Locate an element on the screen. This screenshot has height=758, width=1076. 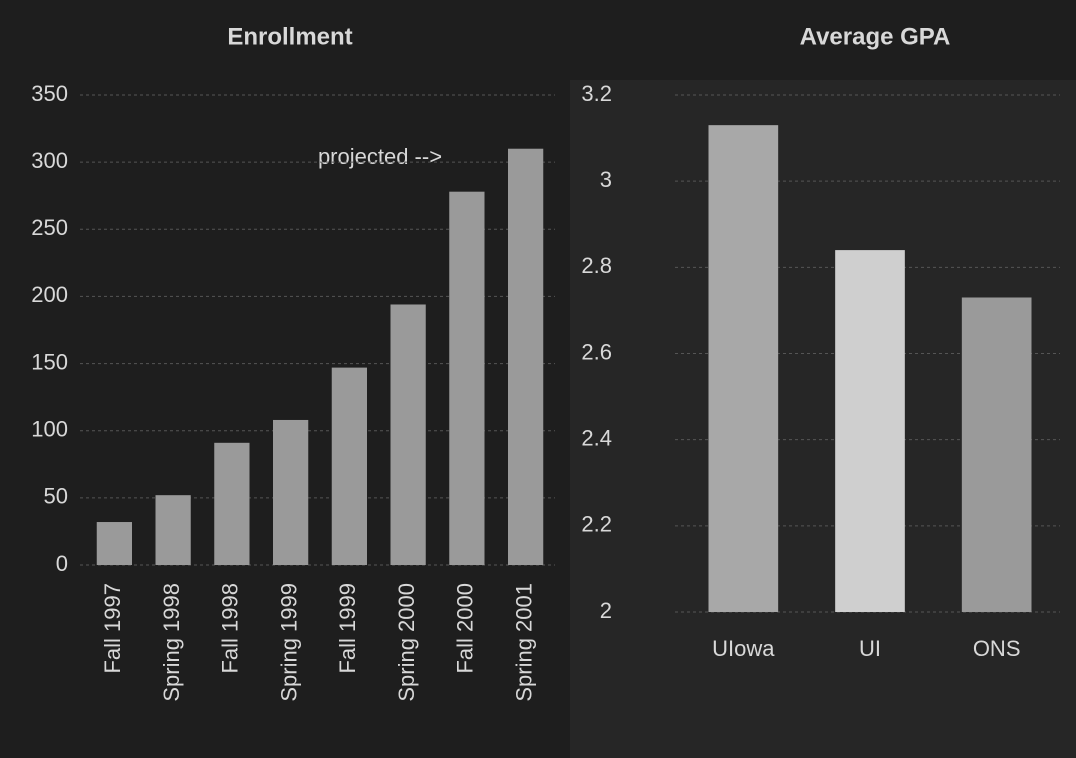
y-tick-label: 3 is located at coordinates (606, 179).